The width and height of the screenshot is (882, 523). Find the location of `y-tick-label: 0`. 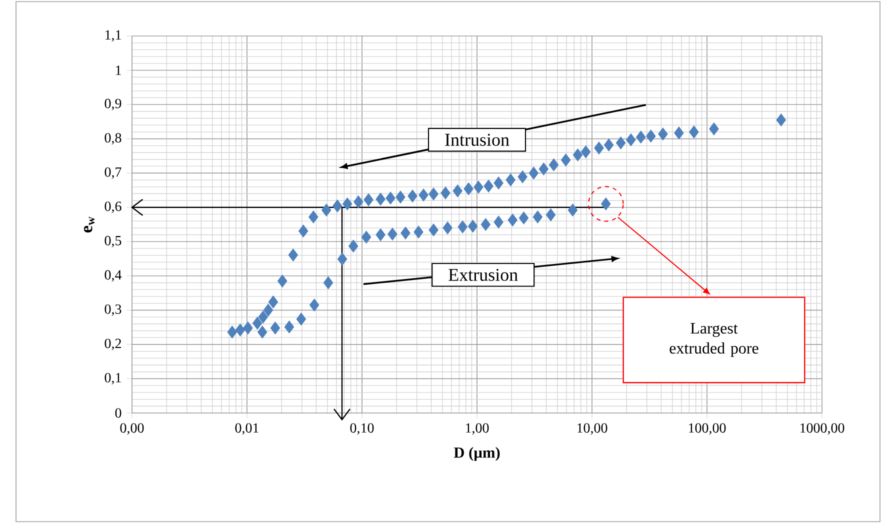

y-tick-label: 0 is located at coordinates (118, 413).